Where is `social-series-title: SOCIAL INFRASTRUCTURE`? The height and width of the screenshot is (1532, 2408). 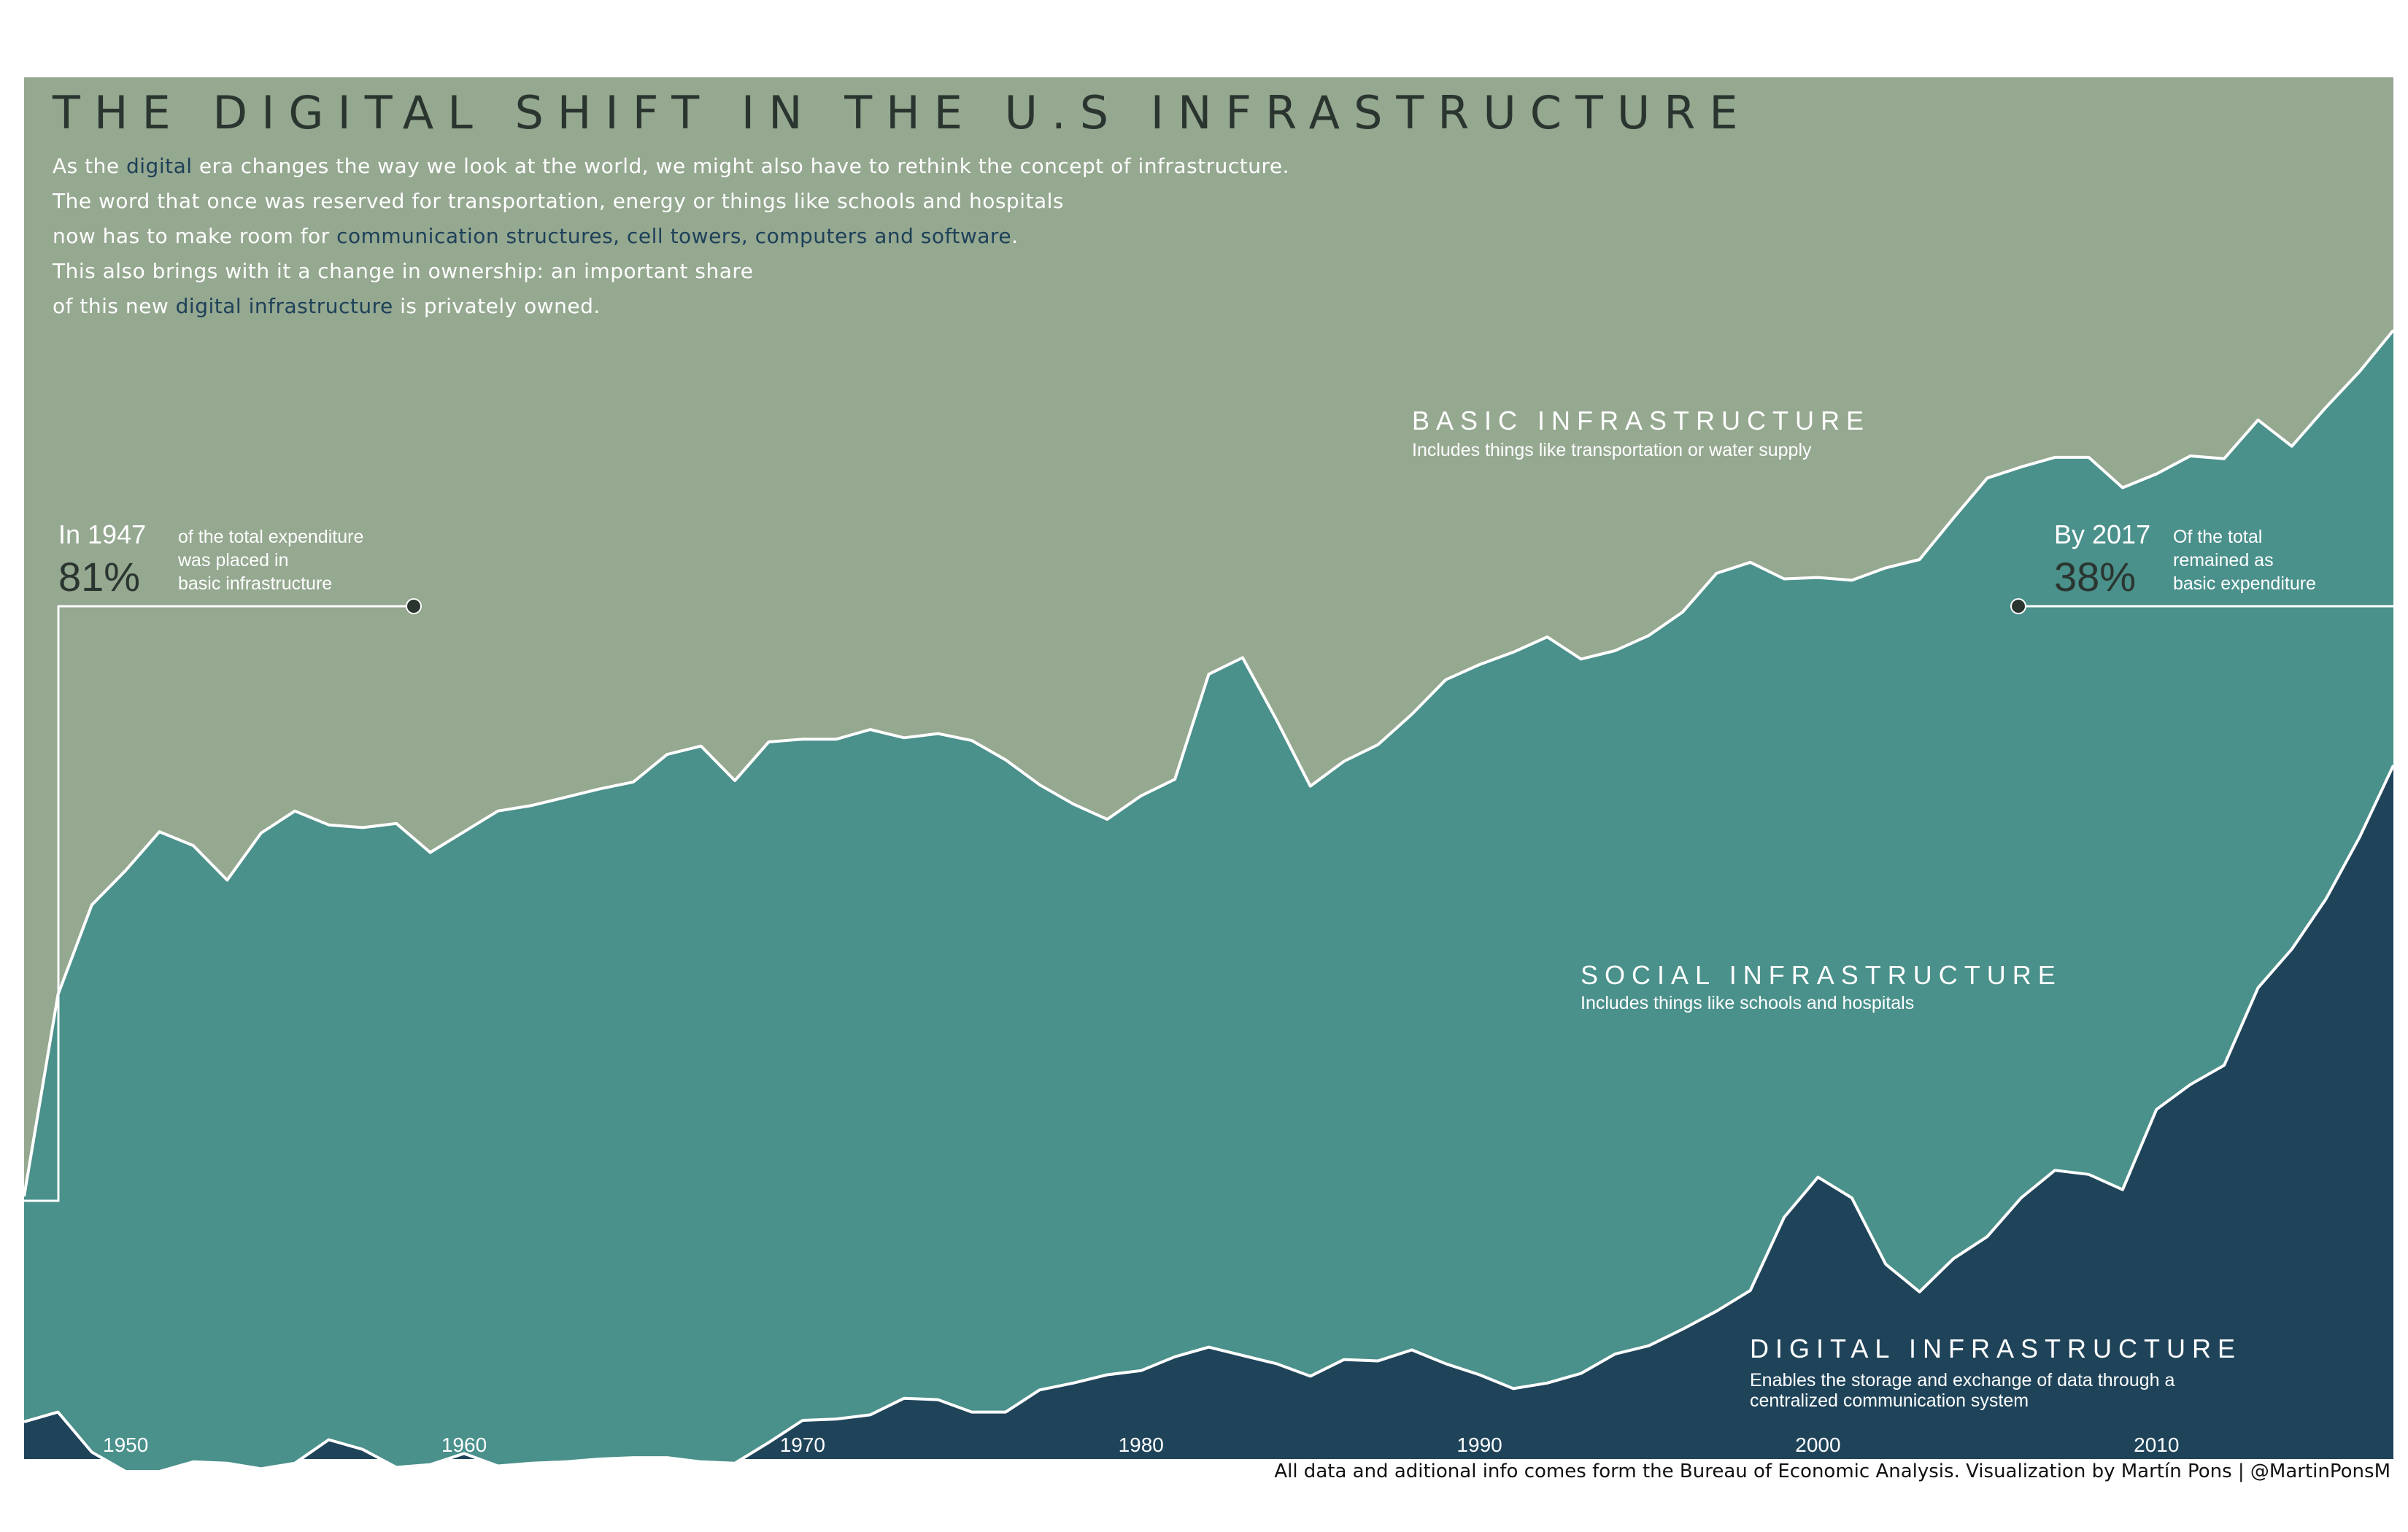 social-series-title: SOCIAL INFRASTRUCTURE is located at coordinates (1821, 975).